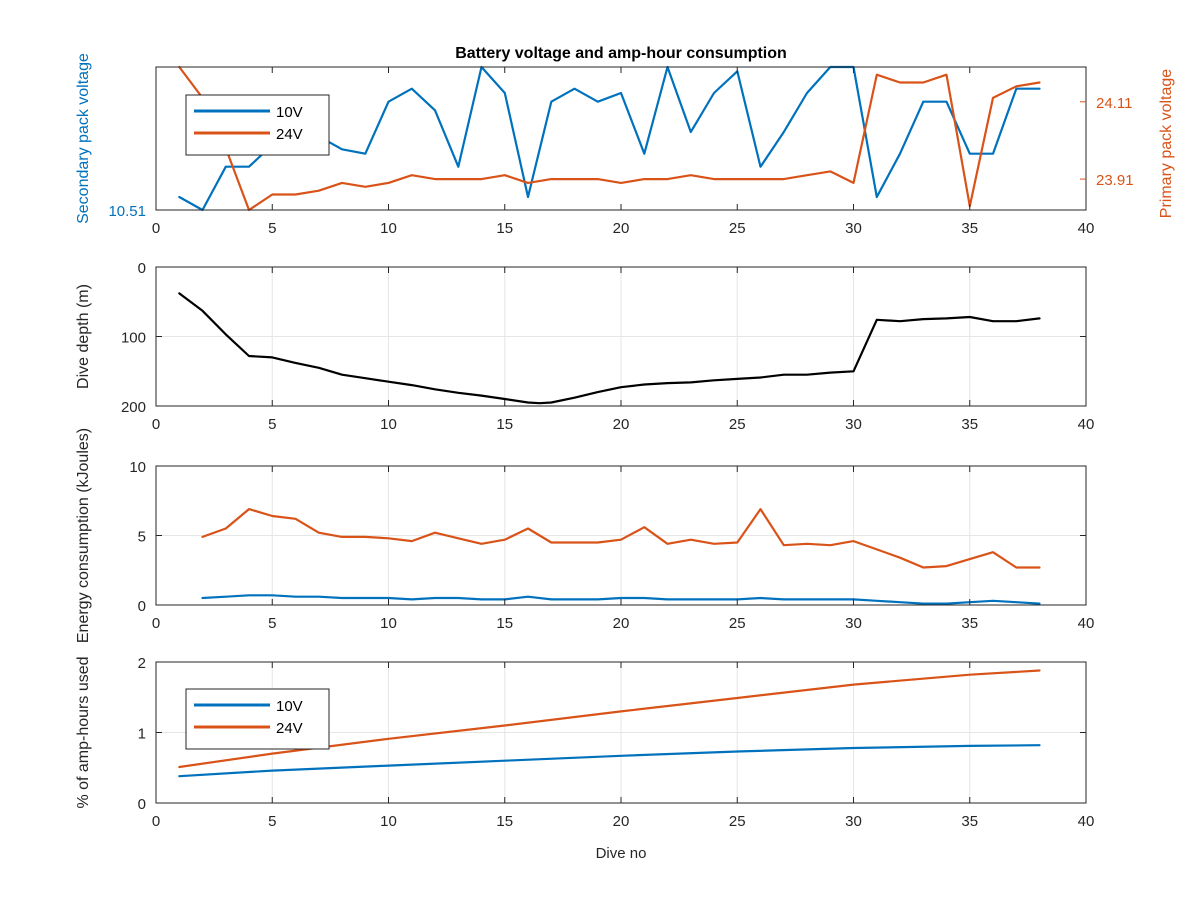 Image resolution: width=1200 pixels, height=900 pixels. Describe the element at coordinates (969, 228) in the screenshot. I see `voltage-x-tick-label: 35` at that location.